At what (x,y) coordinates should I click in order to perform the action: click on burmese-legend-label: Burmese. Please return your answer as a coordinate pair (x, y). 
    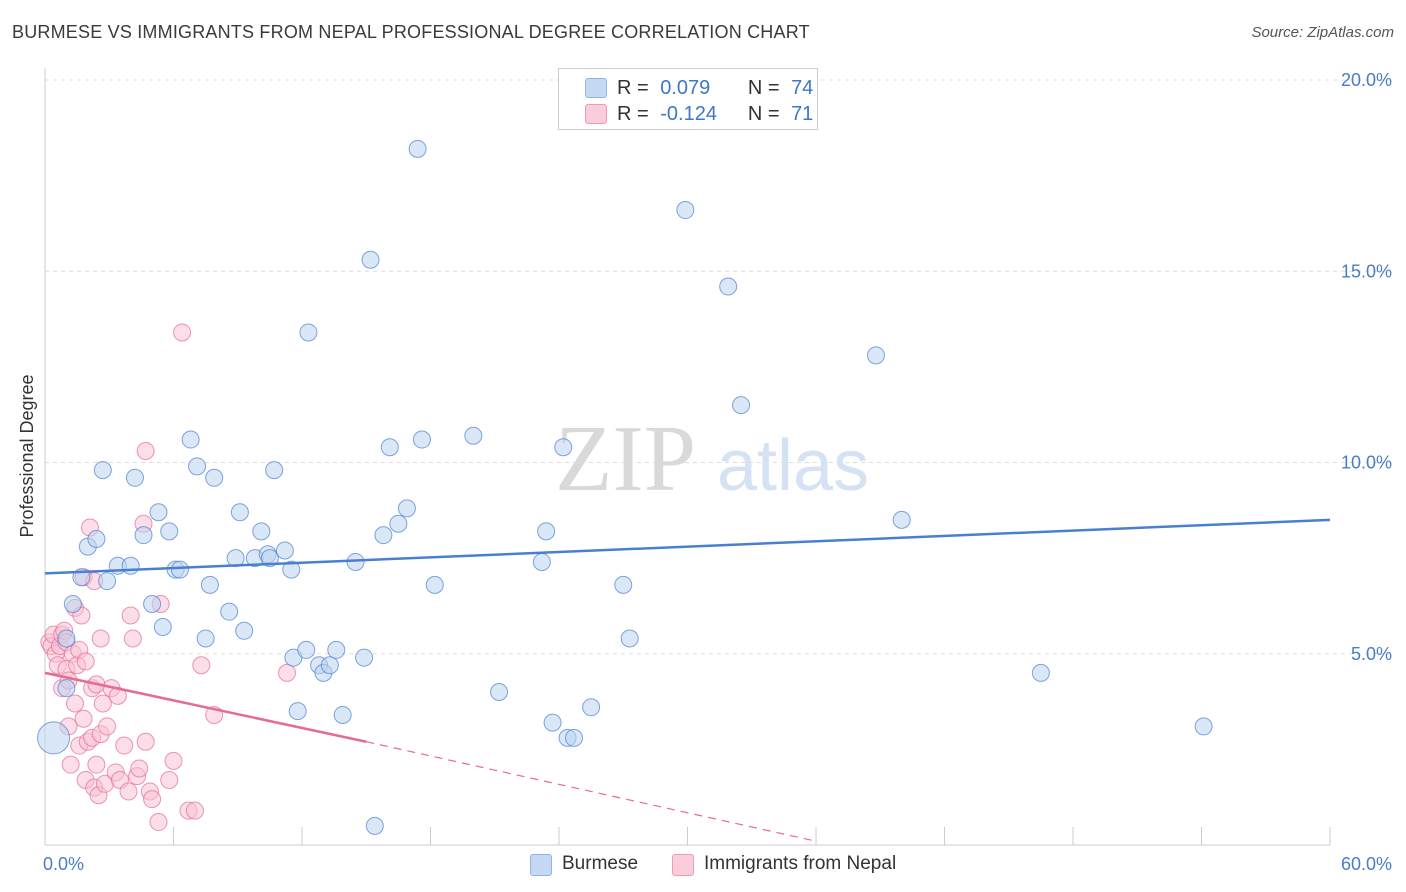
    Looking at the image, I should click on (600, 863).